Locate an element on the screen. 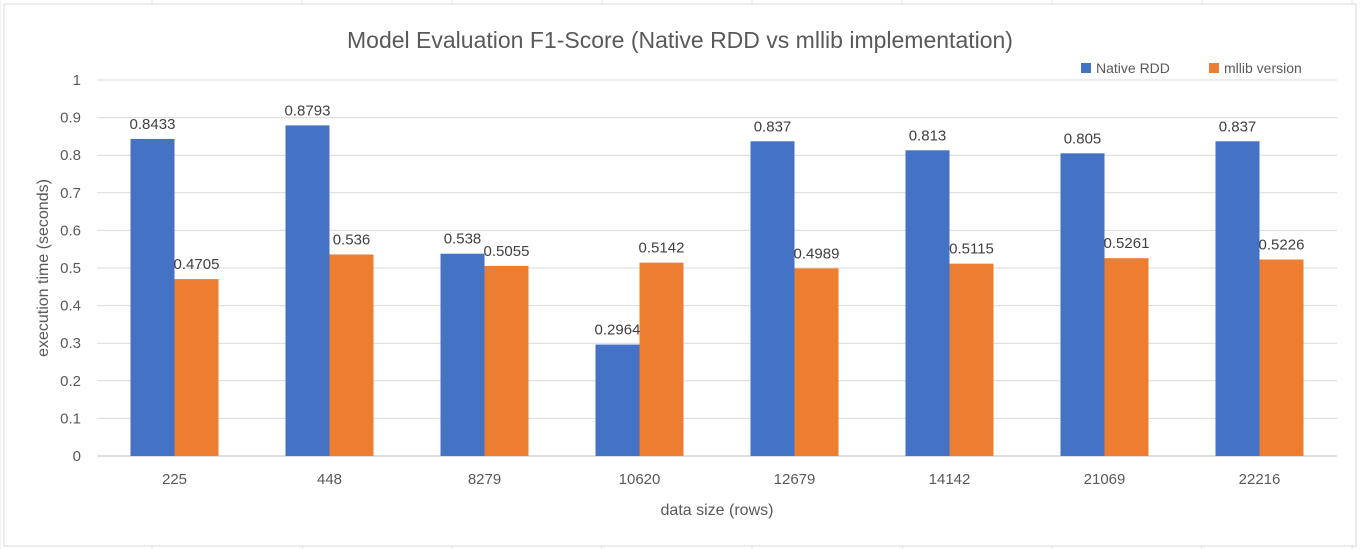 The width and height of the screenshot is (1362, 549). x-tick-label: 12679 is located at coordinates (795, 479).